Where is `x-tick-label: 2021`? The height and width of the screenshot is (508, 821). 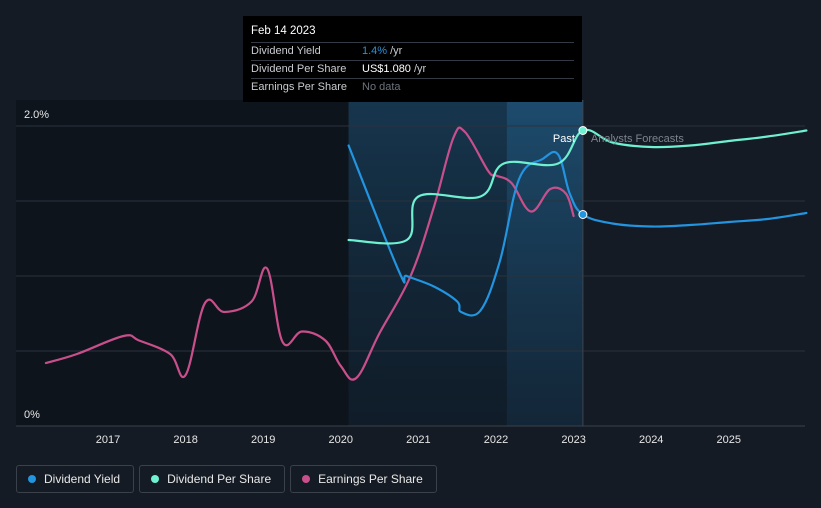
x-tick-label: 2021 is located at coordinates (418, 440).